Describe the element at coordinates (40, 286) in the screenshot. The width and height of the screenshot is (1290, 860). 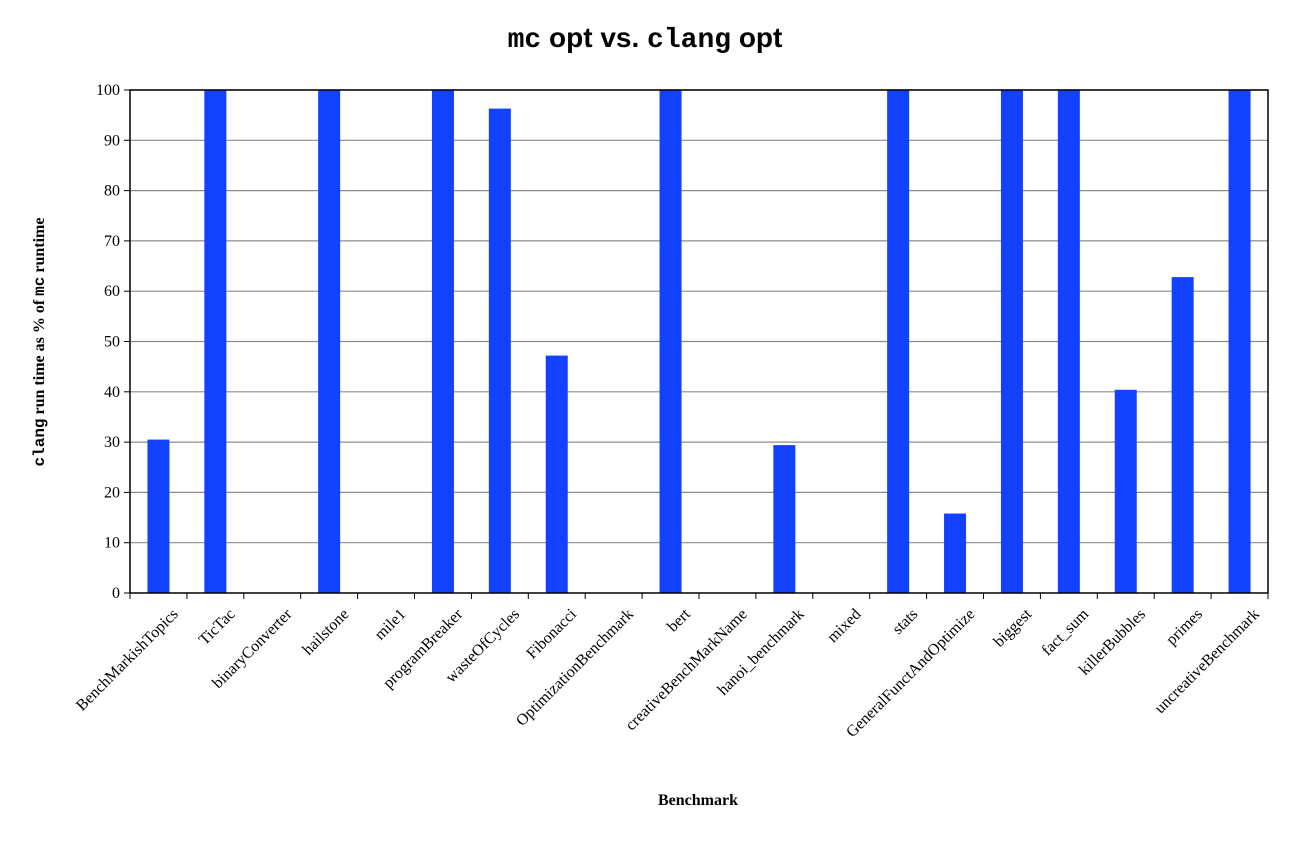
I see `y-axis-title-part3: mc` at that location.